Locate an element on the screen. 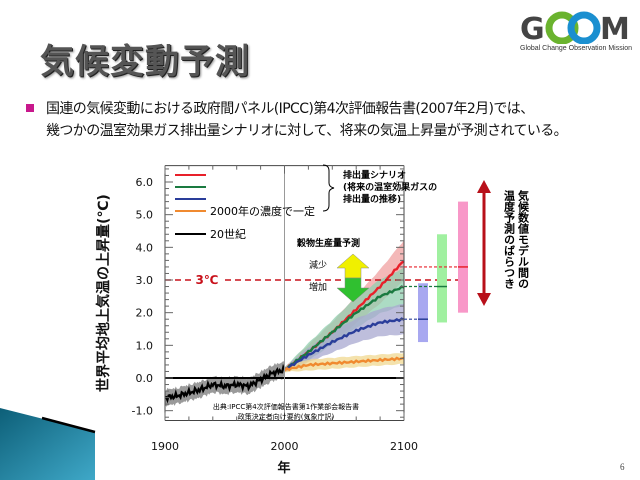 Image resolution: width=640 pixels, height=480 pixels. bullet-line-2: 幾つかの温室効果ガス排出量シナリオに対して、将来の気温上昇量が予測されている。 is located at coordinates (307, 131).